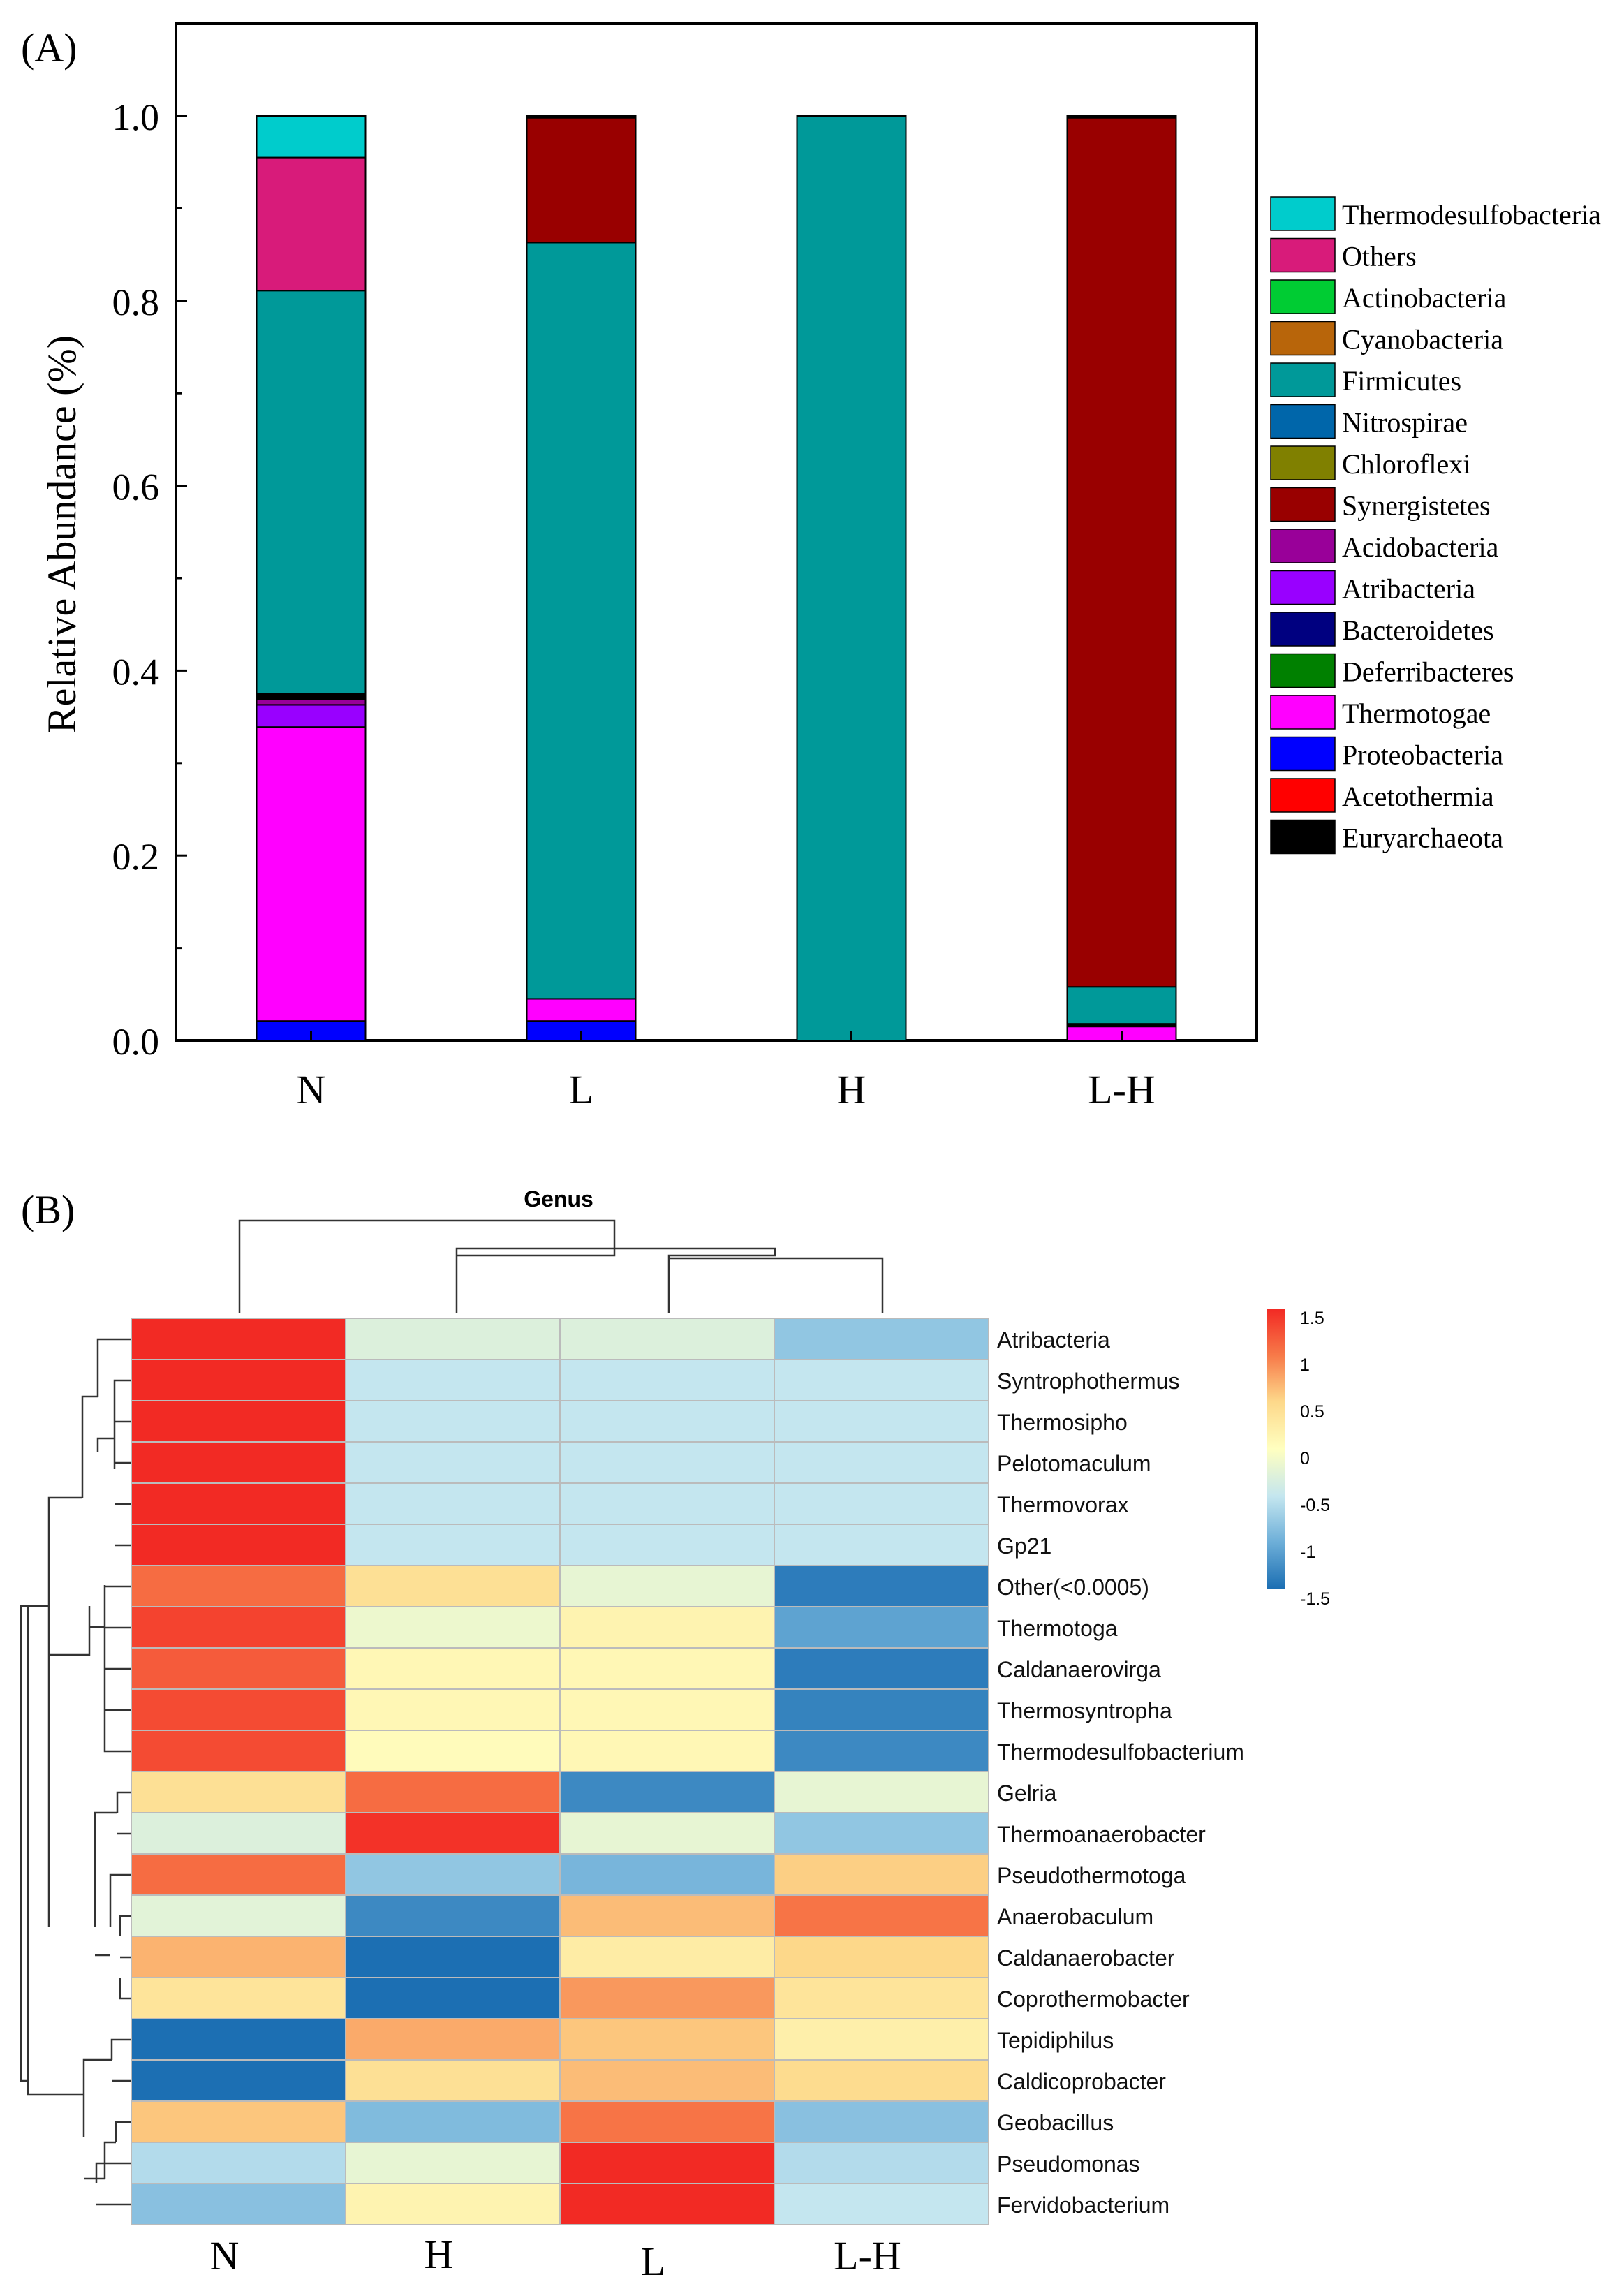 The image size is (1624, 2291). What do you see at coordinates (1079, 1669) in the screenshot?
I see `row-label: Caldanaerovirga` at bounding box center [1079, 1669].